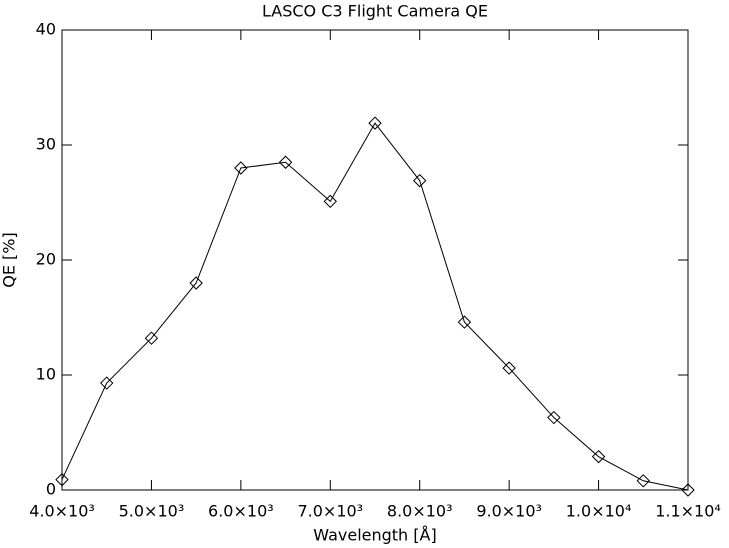 The width and height of the screenshot is (729, 548). What do you see at coordinates (46, 29) in the screenshot?
I see `y-tick-label: 40` at bounding box center [46, 29].